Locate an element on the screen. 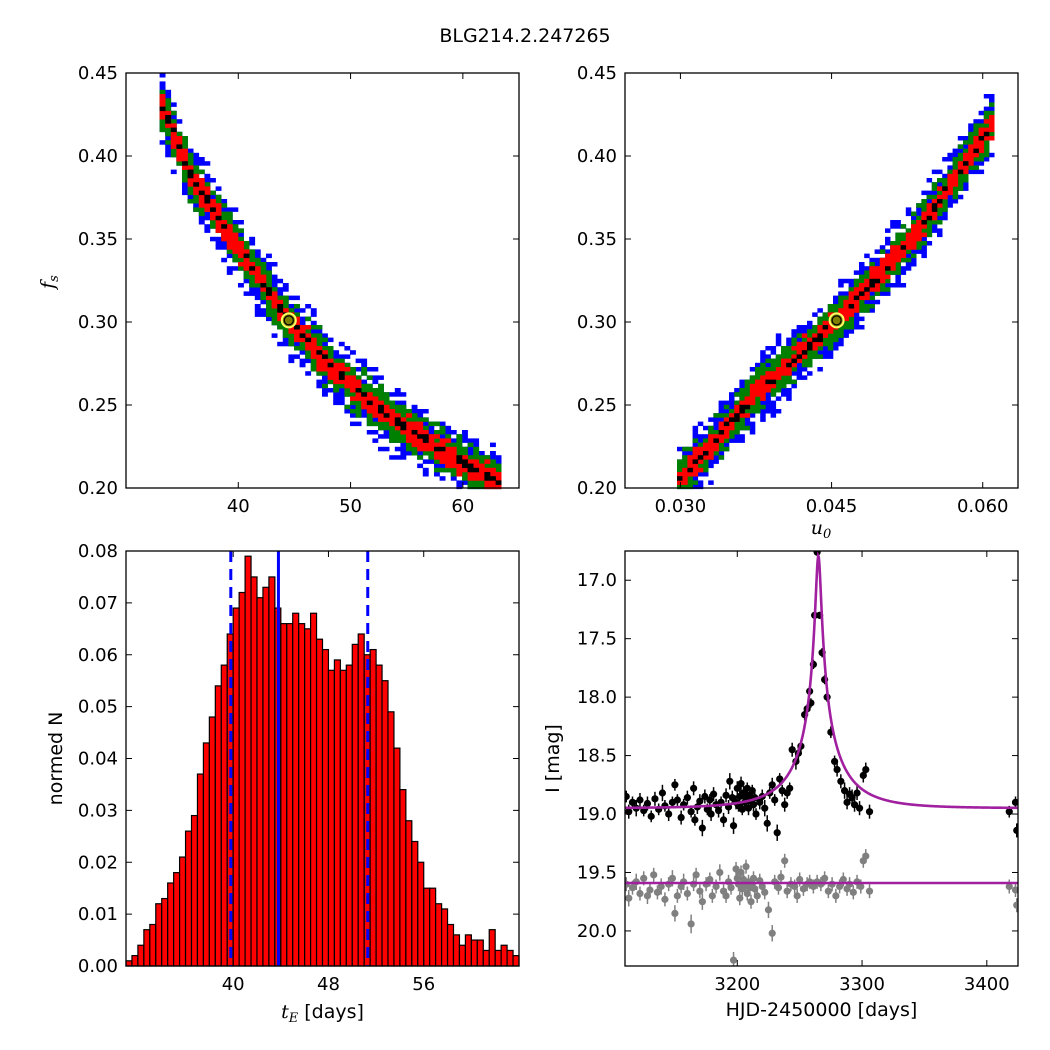 The image size is (1050, 1050). histogram-bars is located at coordinates (322, 761).